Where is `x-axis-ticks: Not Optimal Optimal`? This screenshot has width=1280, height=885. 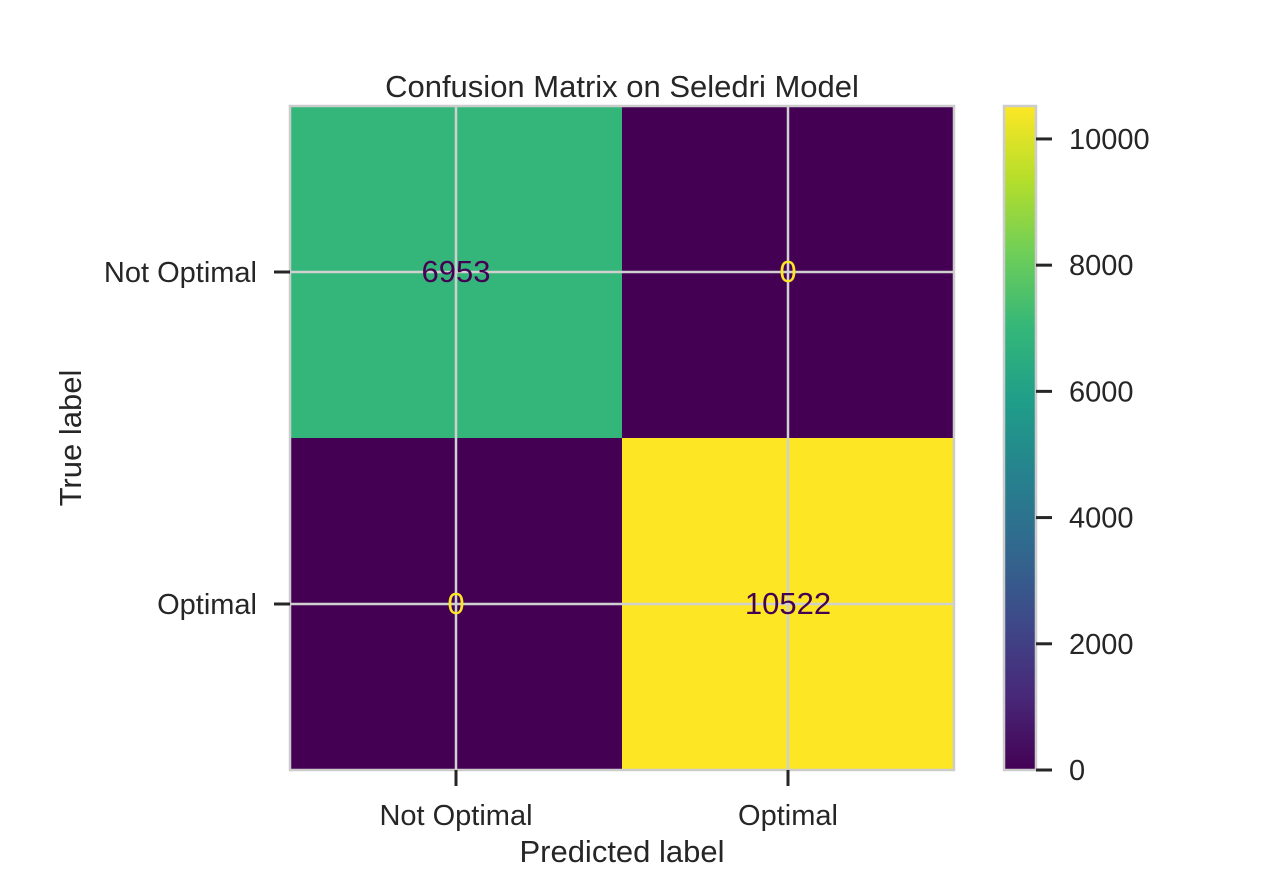 x-axis-ticks: Not Optimal Optimal is located at coordinates (608, 801).